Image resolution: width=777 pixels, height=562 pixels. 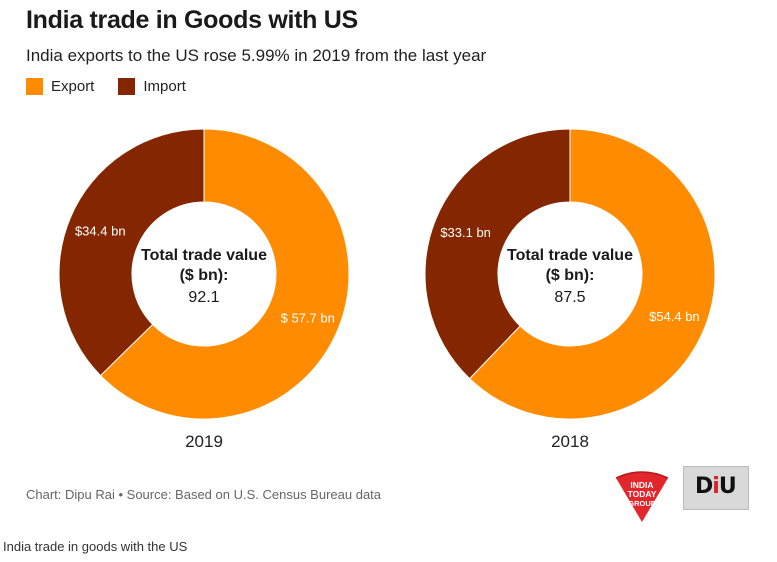 I want to click on legend: Export Import, so click(x=118, y=86).